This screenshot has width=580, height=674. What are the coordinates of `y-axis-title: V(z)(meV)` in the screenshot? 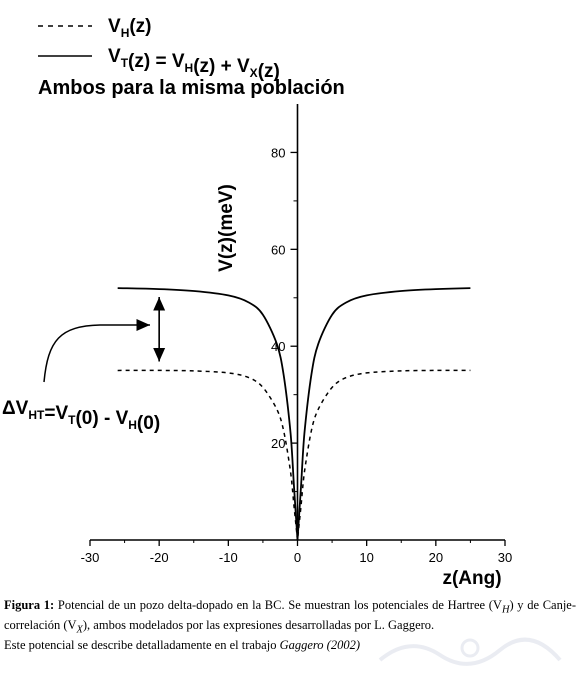 It's located at (226, 228).